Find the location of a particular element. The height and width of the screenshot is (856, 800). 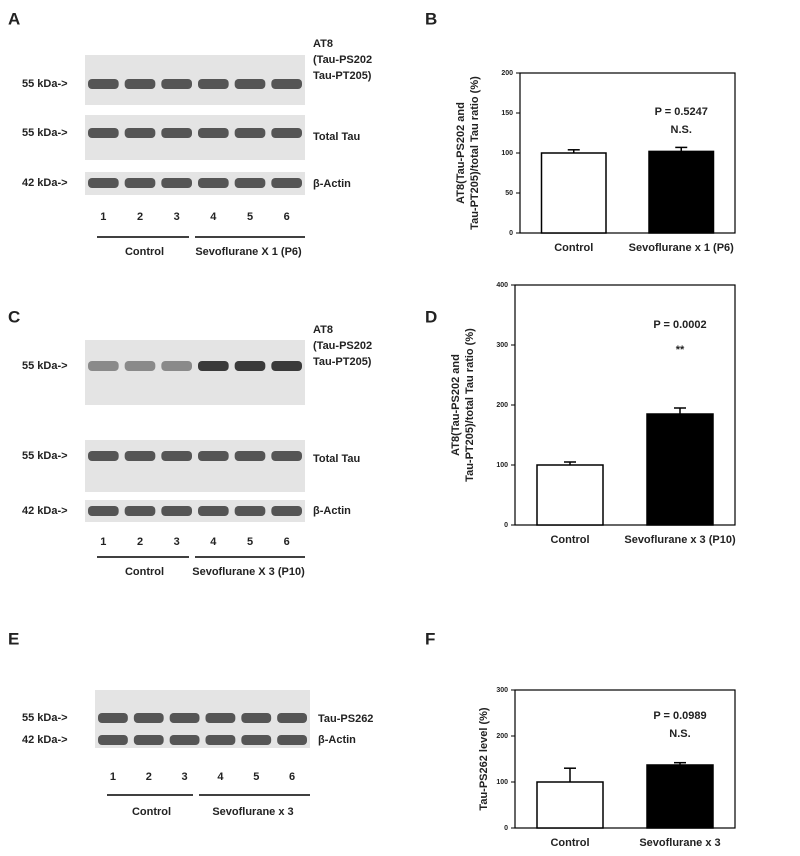

group-label: Sevoflurane X 1 (P6) is located at coordinates (248, 252).